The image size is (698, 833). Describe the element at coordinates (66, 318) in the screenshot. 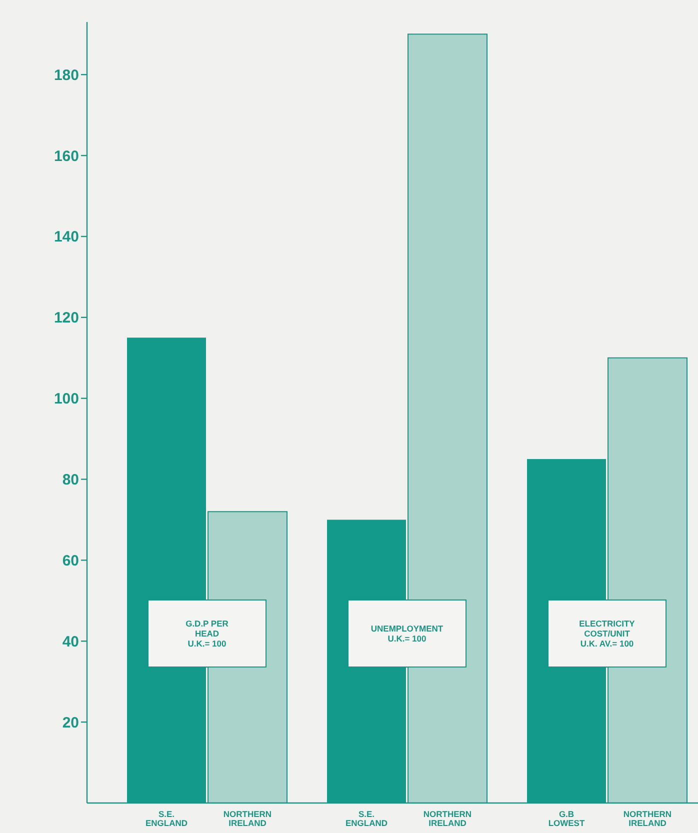

I see `y-tick-label: 120` at that location.